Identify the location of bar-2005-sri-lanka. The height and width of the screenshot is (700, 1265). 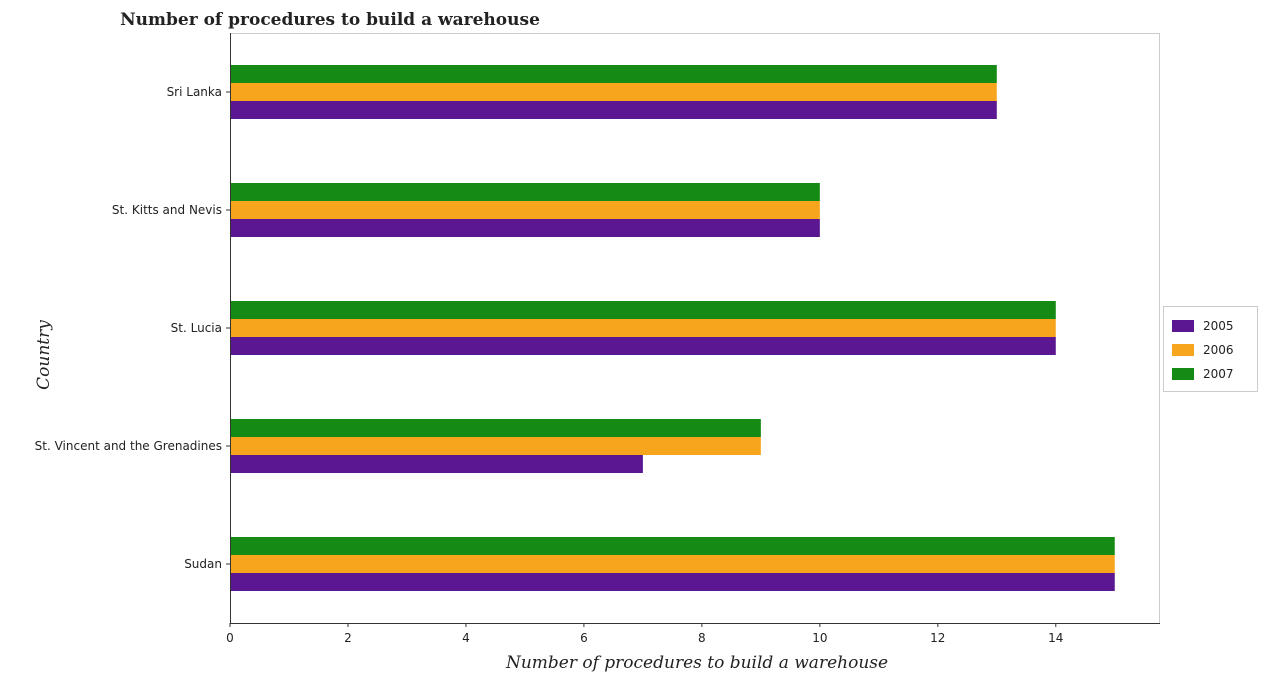
(613, 110).